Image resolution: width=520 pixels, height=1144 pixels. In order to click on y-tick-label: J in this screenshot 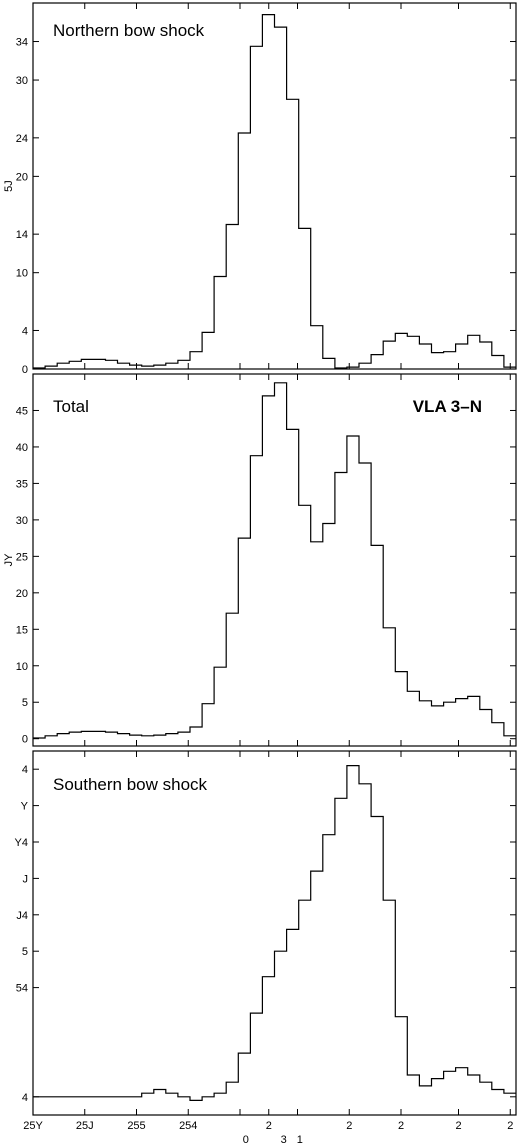, I will do `click(26, 879)`.